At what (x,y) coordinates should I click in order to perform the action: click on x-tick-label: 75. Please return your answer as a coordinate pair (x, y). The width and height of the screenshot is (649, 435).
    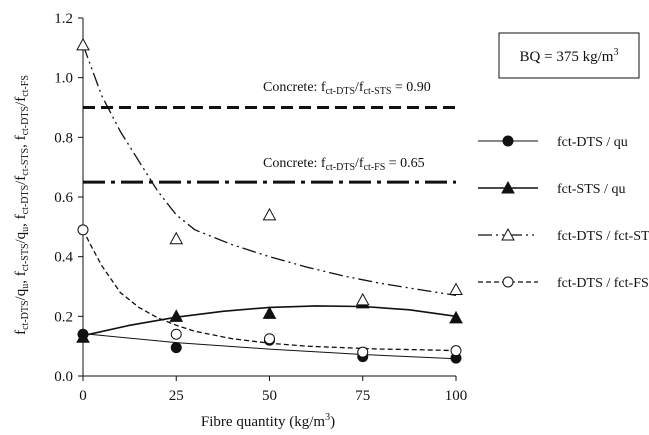
    Looking at the image, I should click on (362, 396).